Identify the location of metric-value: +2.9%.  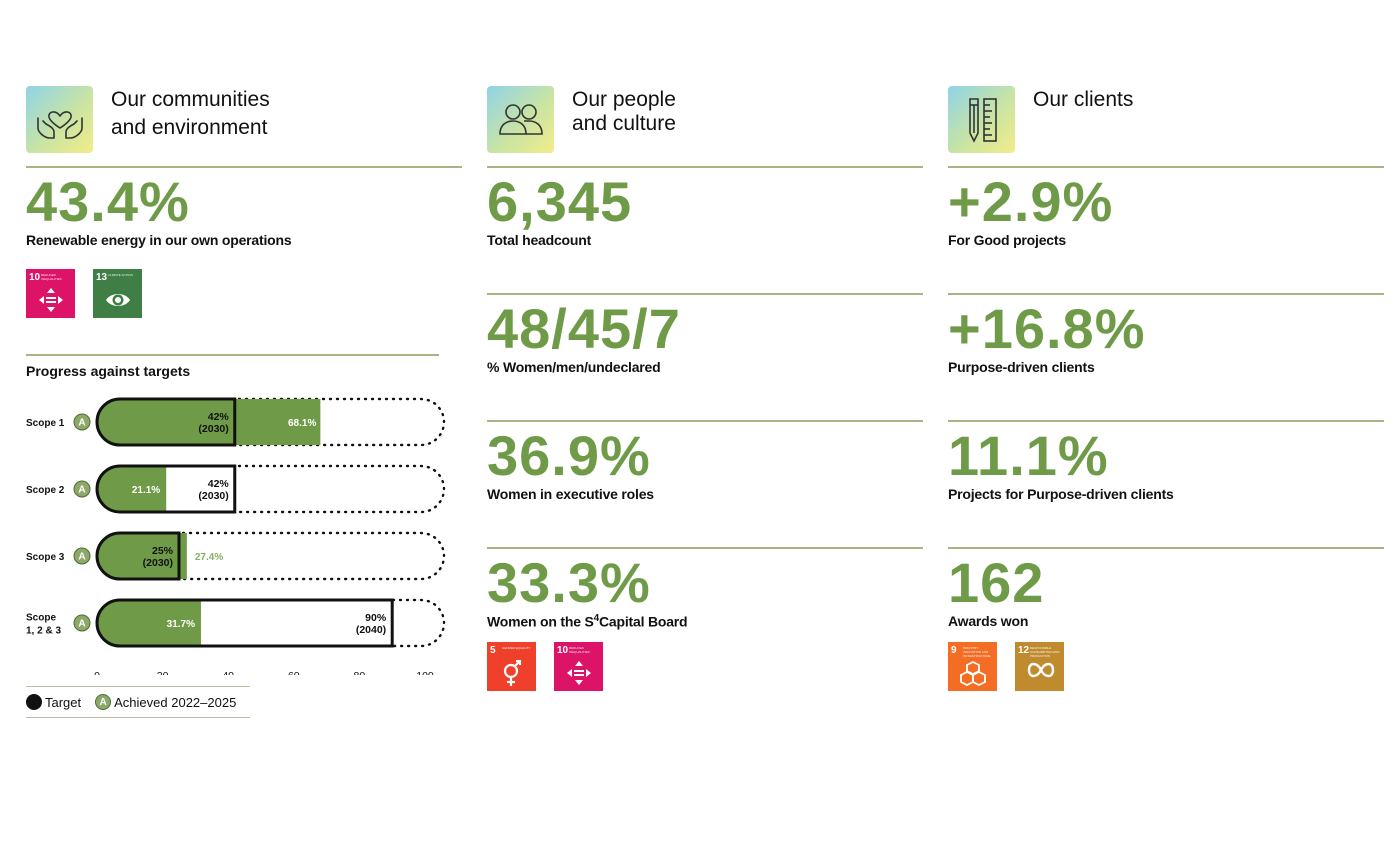
(1031, 201).